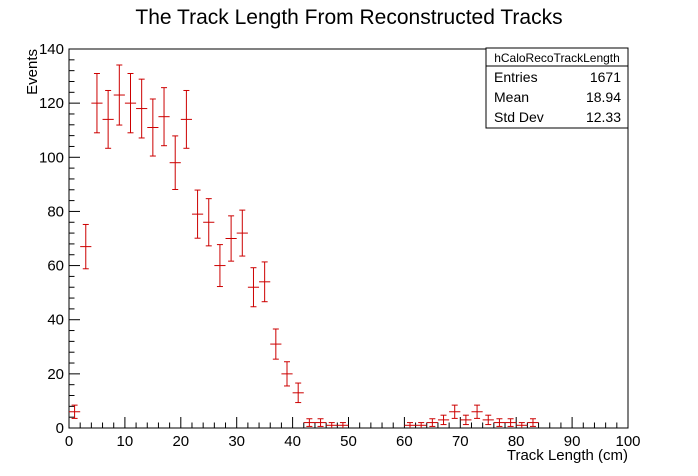 The height and width of the screenshot is (476, 698). Describe the element at coordinates (55, 211) in the screenshot. I see `y-tick-label: 80` at that location.